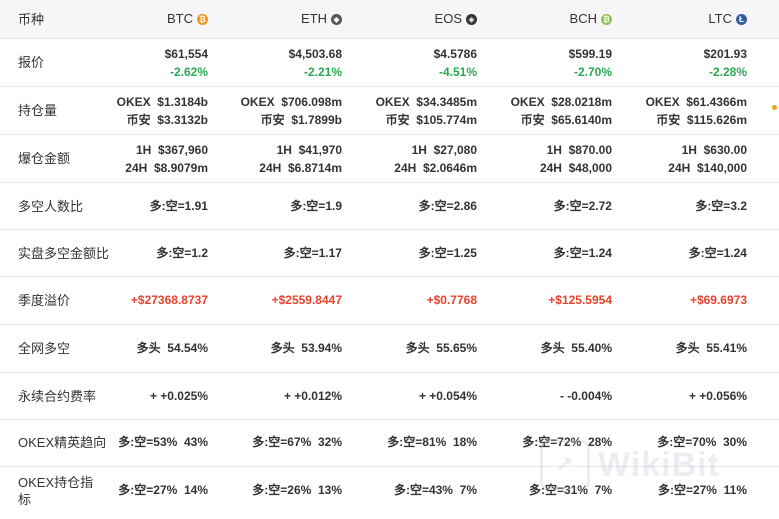 This screenshot has height=519, width=779. Describe the element at coordinates (291, 102) in the screenshot. I see `okex-holdings: OKEX $706.098m` at that location.